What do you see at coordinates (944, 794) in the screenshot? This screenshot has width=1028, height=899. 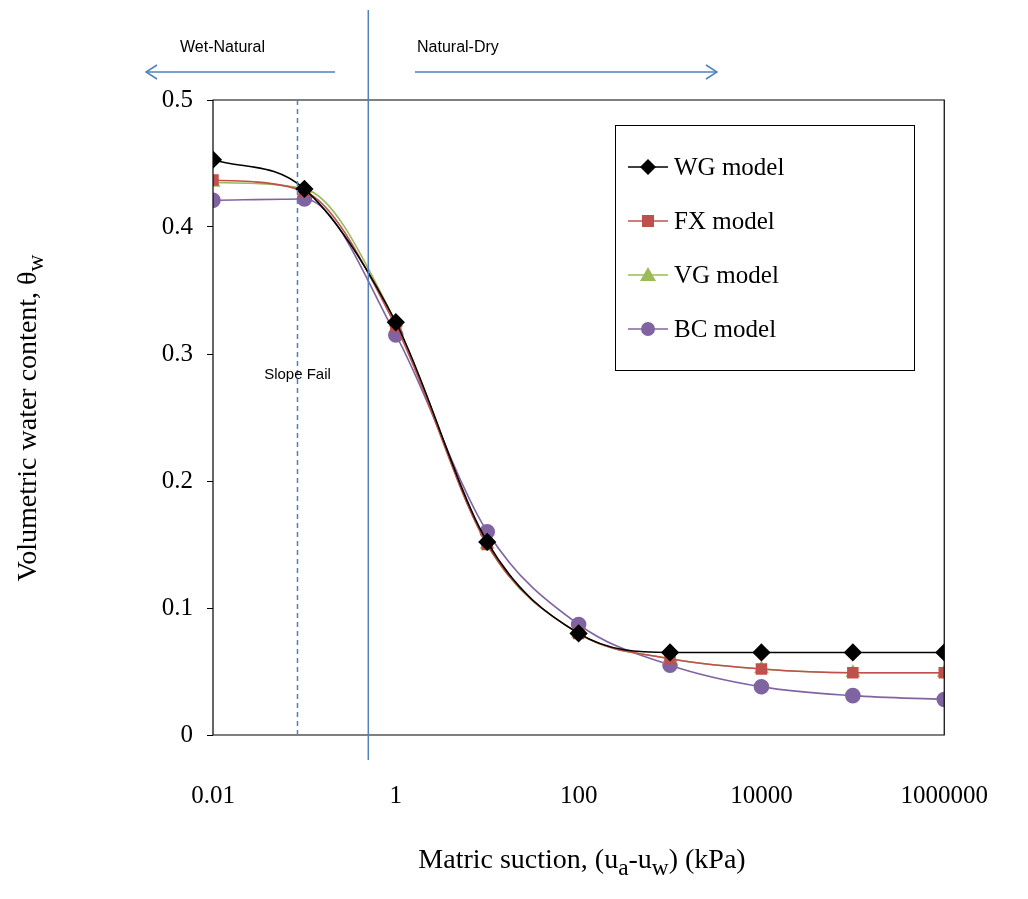 I see `x-tick-label: 1000000` at bounding box center [944, 794].